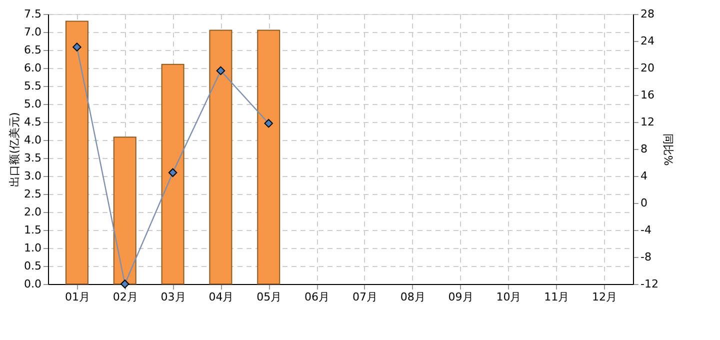  What do you see at coordinates (33, 50) in the screenshot?
I see `y-tick-label: 6.5` at bounding box center [33, 50].